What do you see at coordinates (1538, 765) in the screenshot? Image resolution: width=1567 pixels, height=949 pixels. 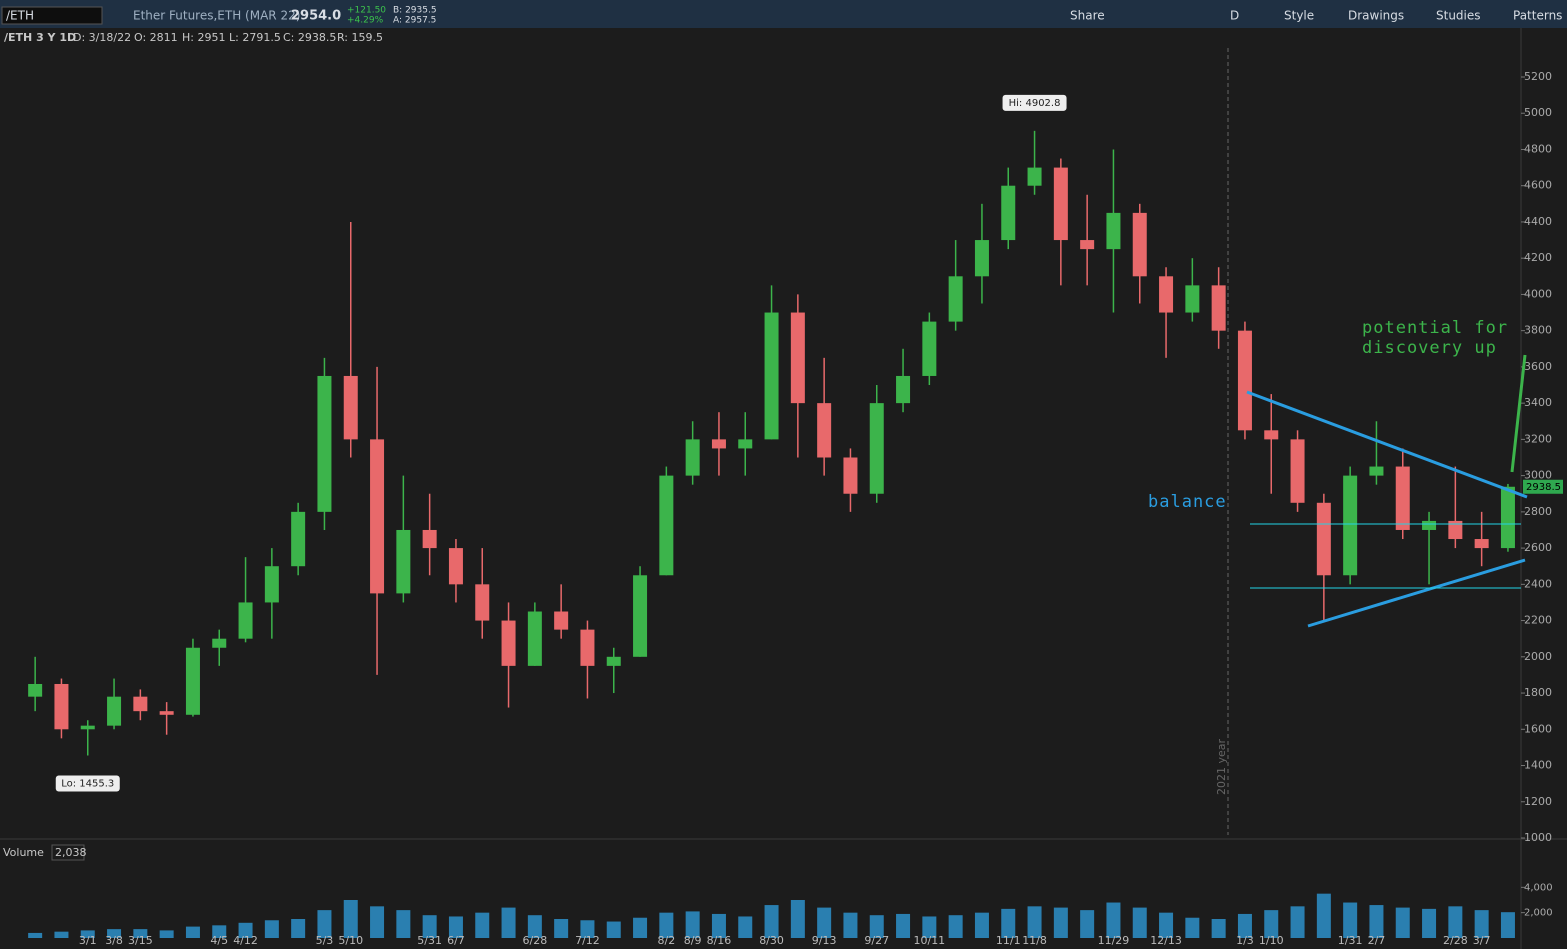 I see `y-tick-label: 1400` at bounding box center [1538, 765].